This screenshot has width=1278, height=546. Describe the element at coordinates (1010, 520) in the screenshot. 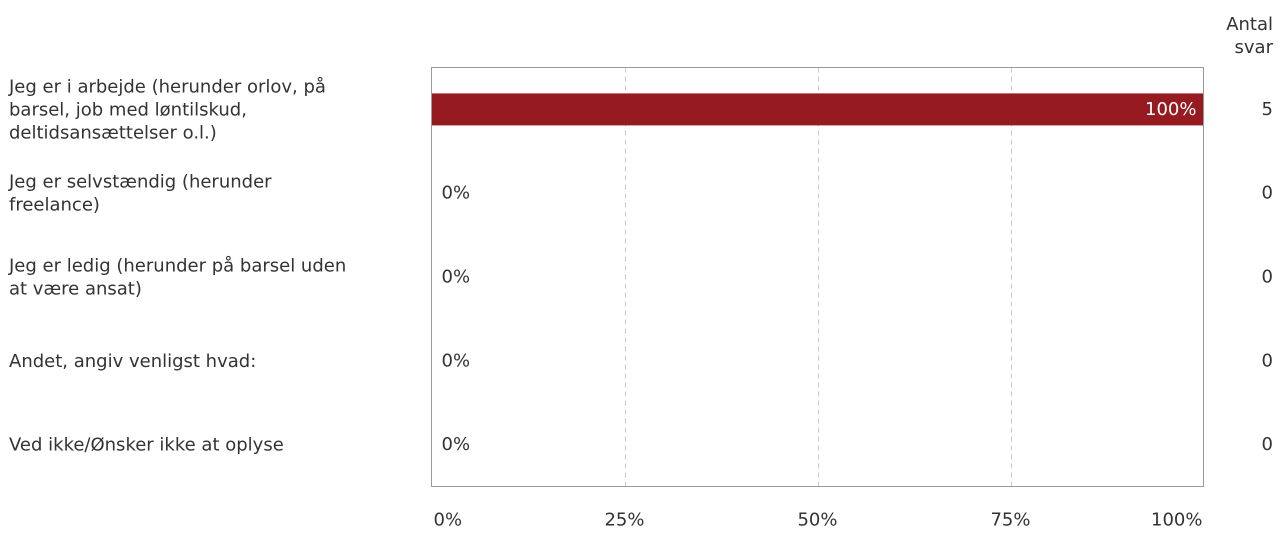

I see `x-tick-label-3: 75%` at that location.